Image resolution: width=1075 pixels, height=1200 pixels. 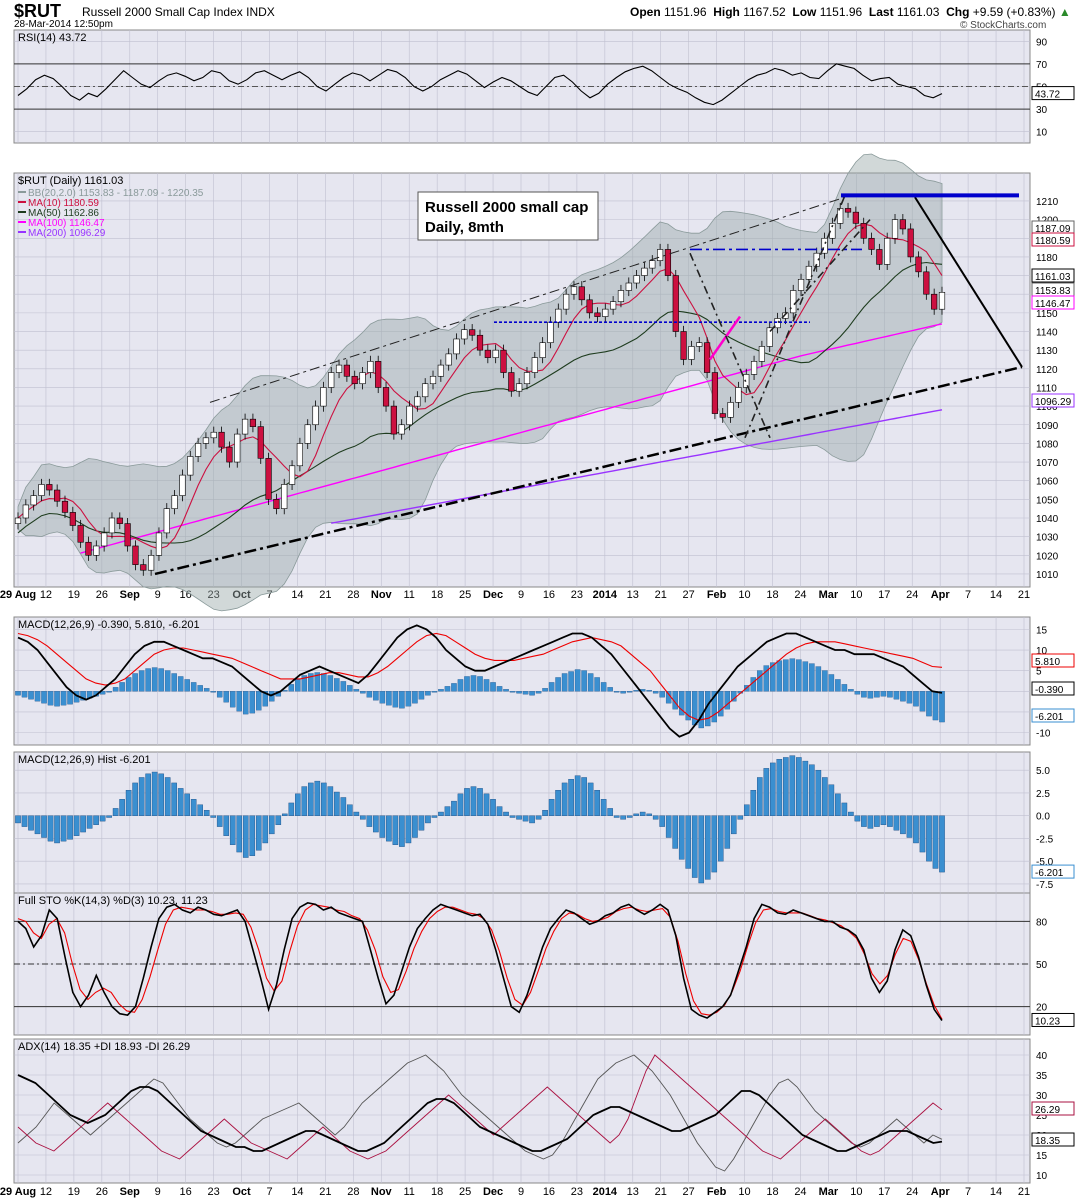 What do you see at coordinates (1042, 1096) in the screenshot?
I see `adx-y-tick: 30` at bounding box center [1042, 1096].